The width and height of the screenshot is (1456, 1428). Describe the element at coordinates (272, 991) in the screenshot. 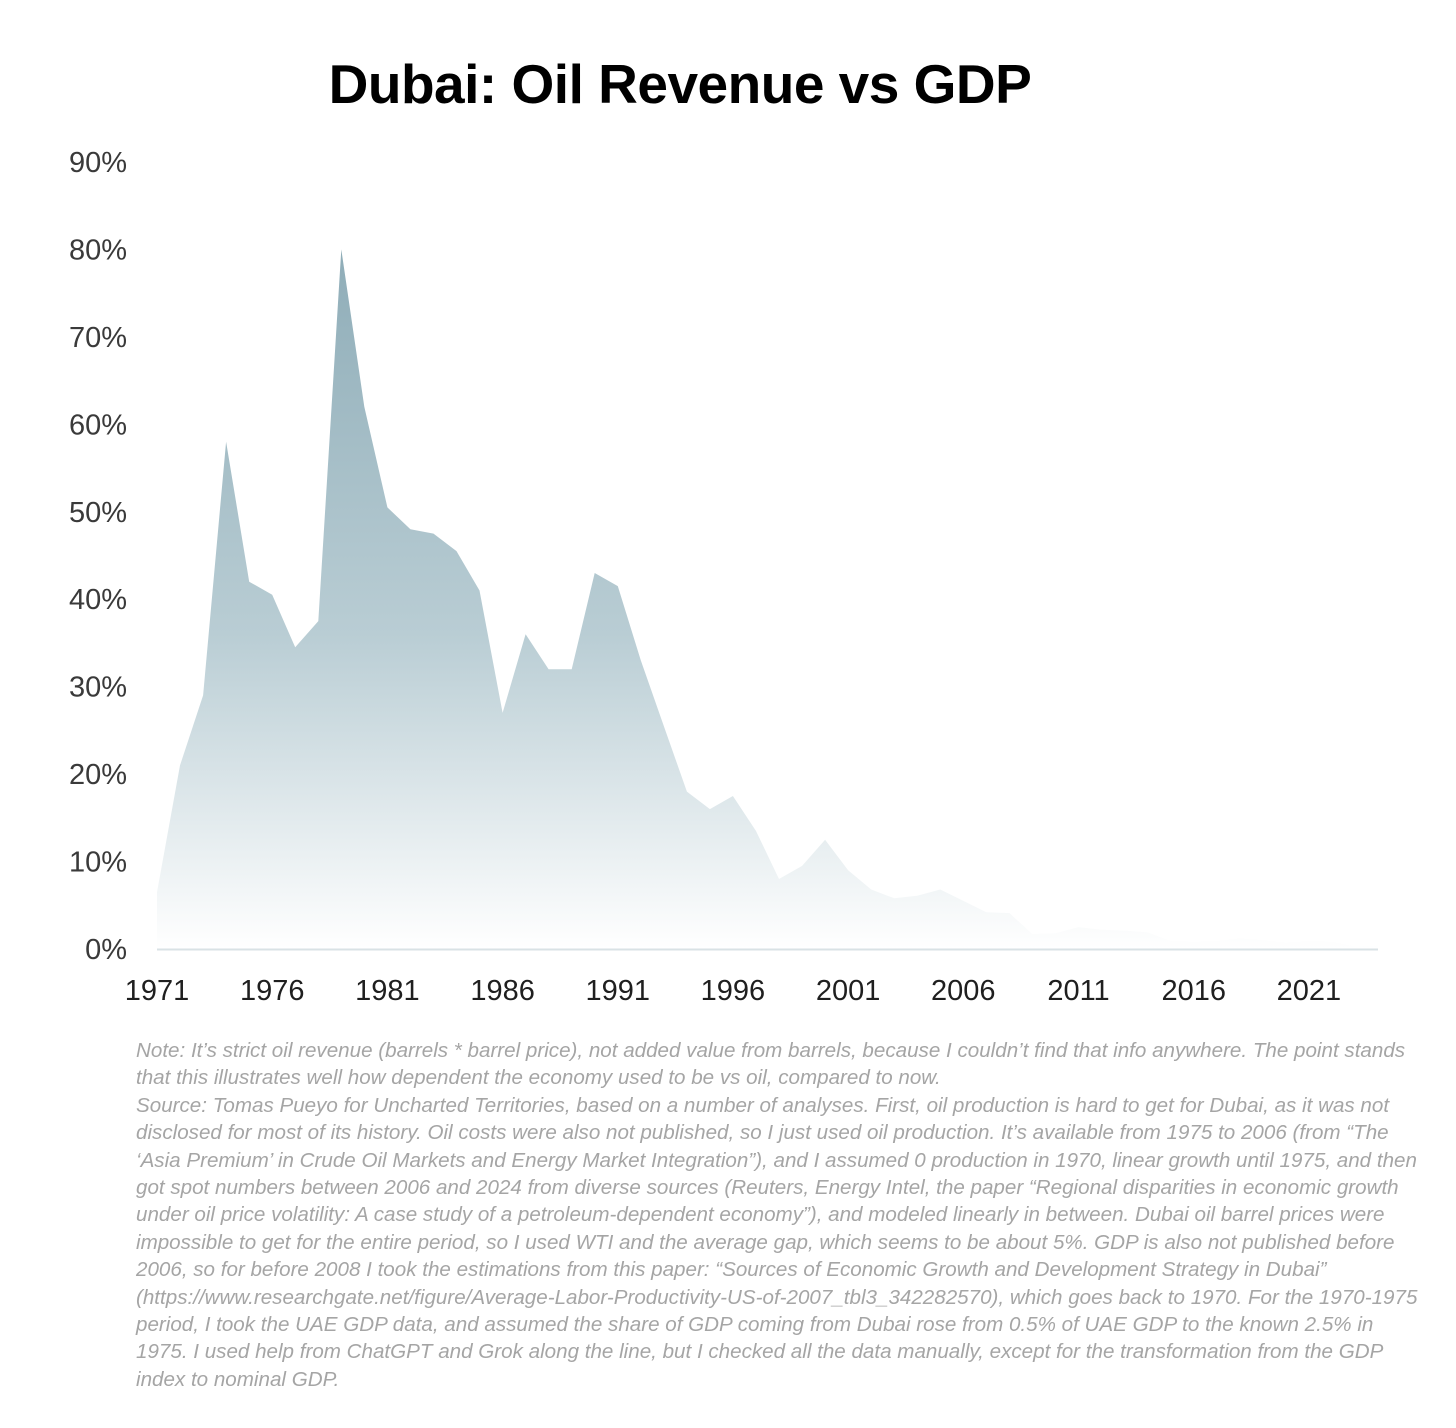

I see `x-tick-label: 1976` at that location.